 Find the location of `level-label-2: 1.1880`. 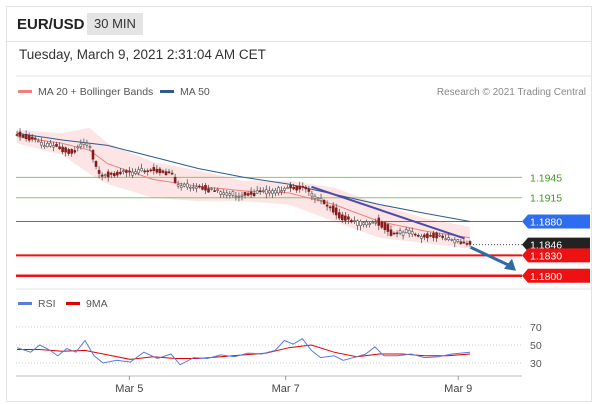

level-label-2: 1.1880 is located at coordinates (546, 222).